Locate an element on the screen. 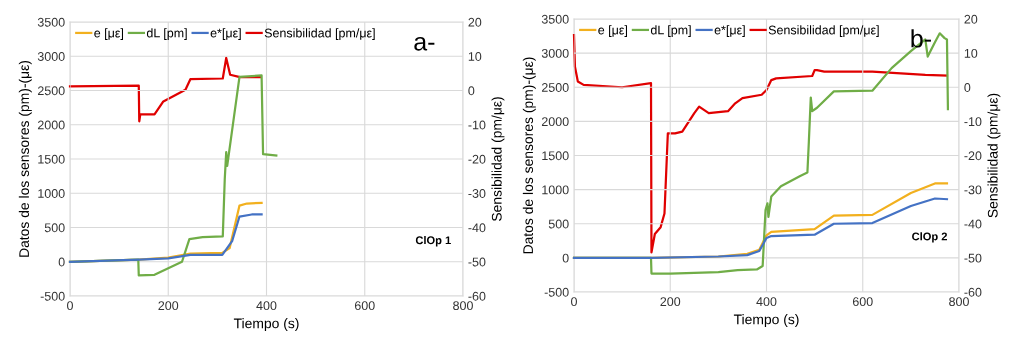  annotation: ClOp 2 is located at coordinates (930, 237).